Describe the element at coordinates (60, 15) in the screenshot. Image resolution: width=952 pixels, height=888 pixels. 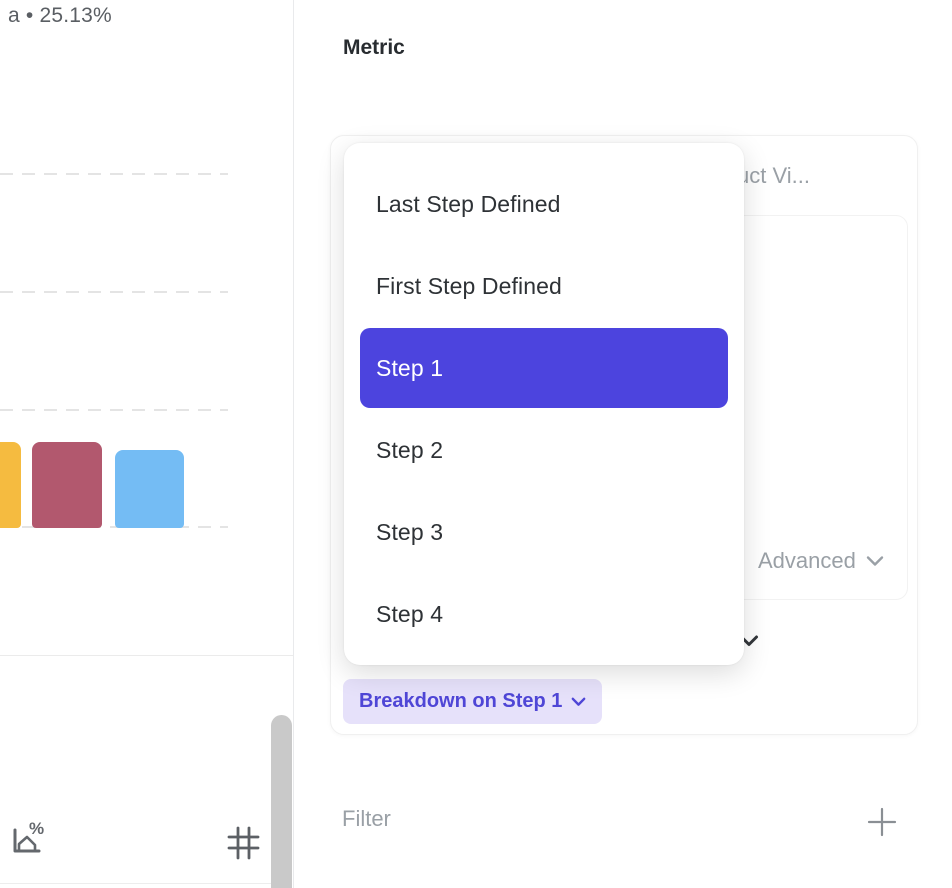
I see `series-legend-label: a • 25.13%` at that location.